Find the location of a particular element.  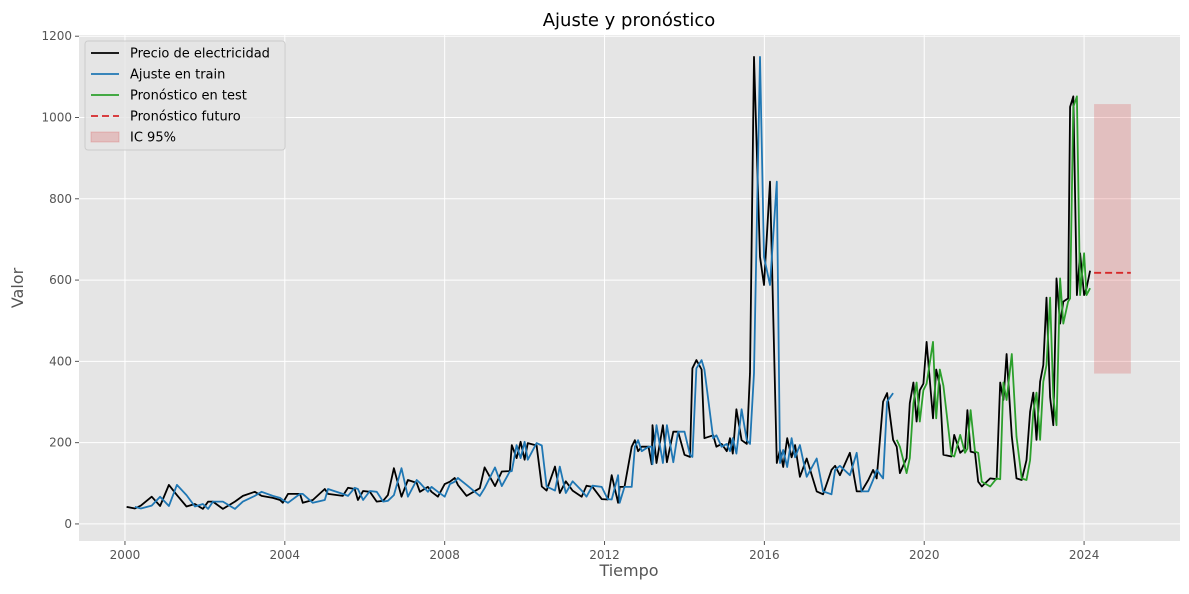

legend-entry: Precio de electricidad is located at coordinates (180, 54).